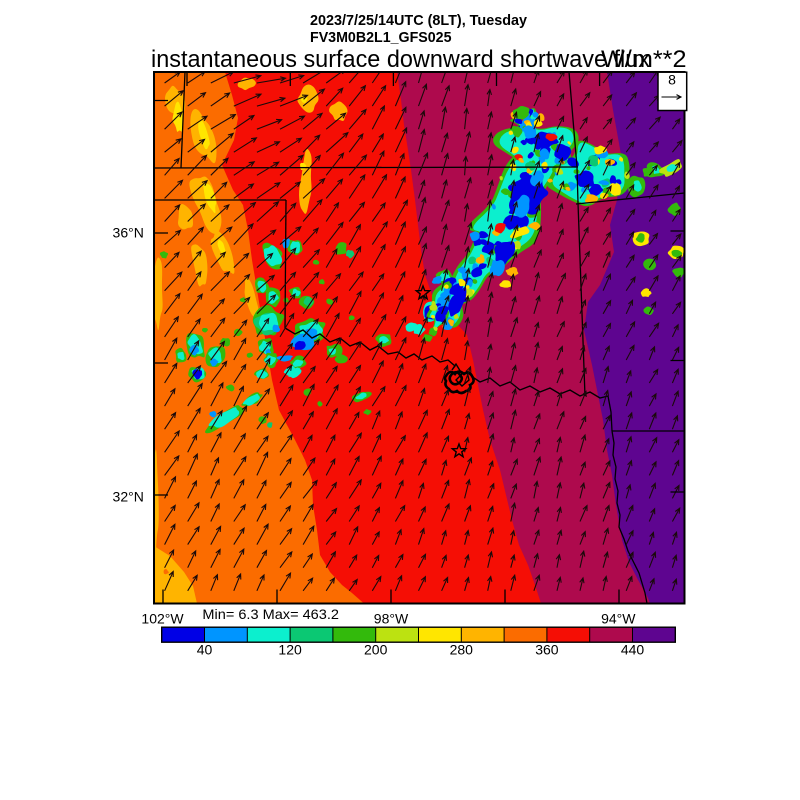  Describe the element at coordinates (381, 37) in the screenshot. I see `svg-text: FV3M0B2L1_GFS025` at that location.